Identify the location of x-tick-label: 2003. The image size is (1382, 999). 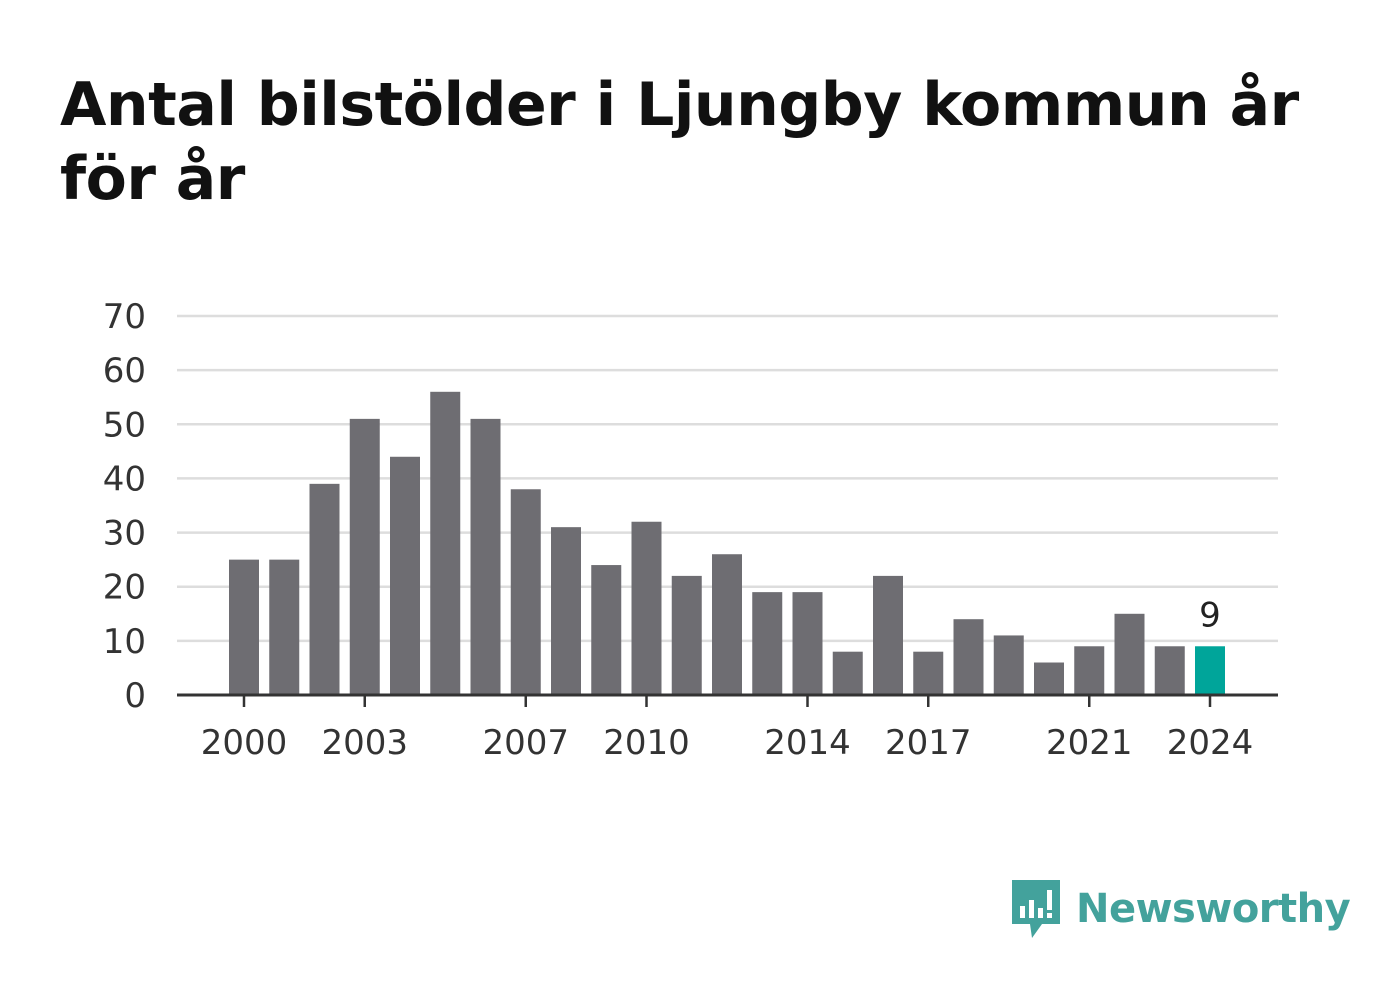
(364, 743).